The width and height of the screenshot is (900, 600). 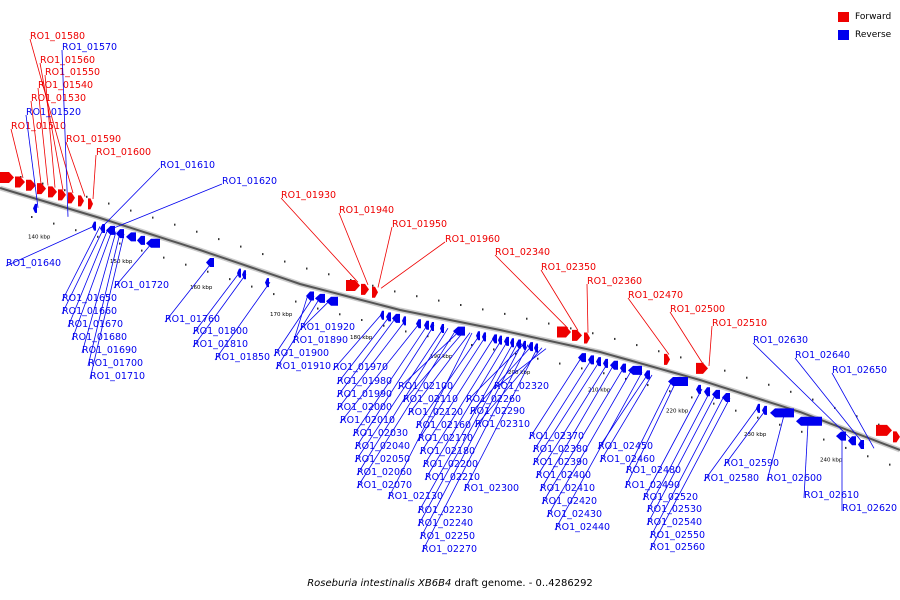 What do you see at coordinates (308, 195) in the screenshot?
I see `forward-gene-label: RO1_01930` at bounding box center [308, 195].